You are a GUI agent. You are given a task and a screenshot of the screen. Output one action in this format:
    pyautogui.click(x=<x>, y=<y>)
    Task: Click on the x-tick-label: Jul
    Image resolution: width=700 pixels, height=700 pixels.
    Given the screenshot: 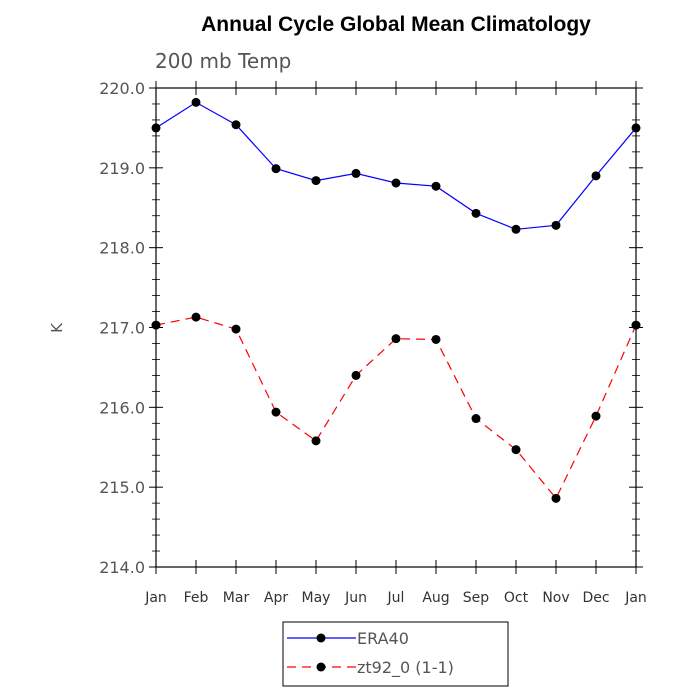 What is the action you would take?
    pyautogui.click(x=396, y=598)
    